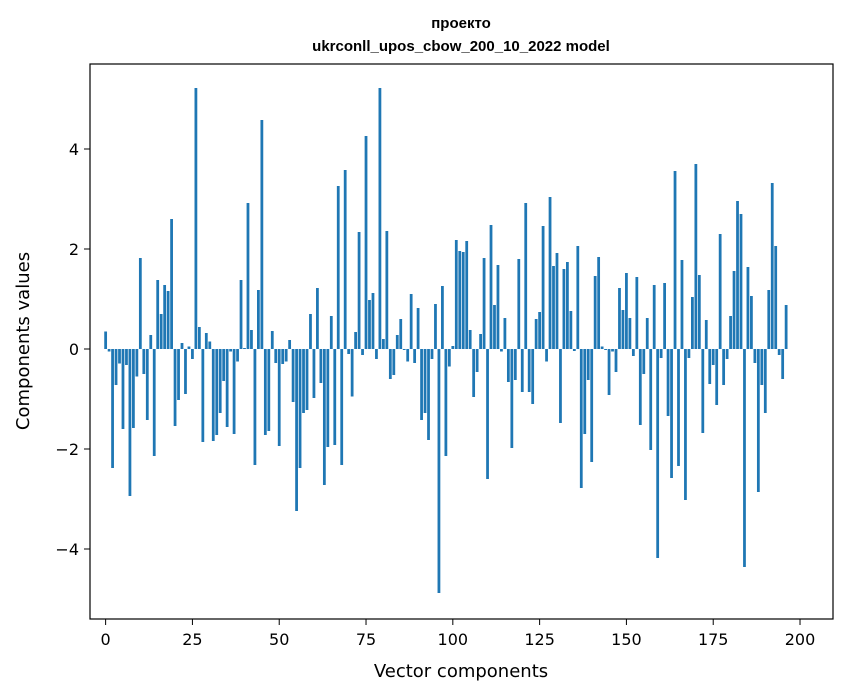  I want to click on x-tick-label: 150, so click(626, 639).